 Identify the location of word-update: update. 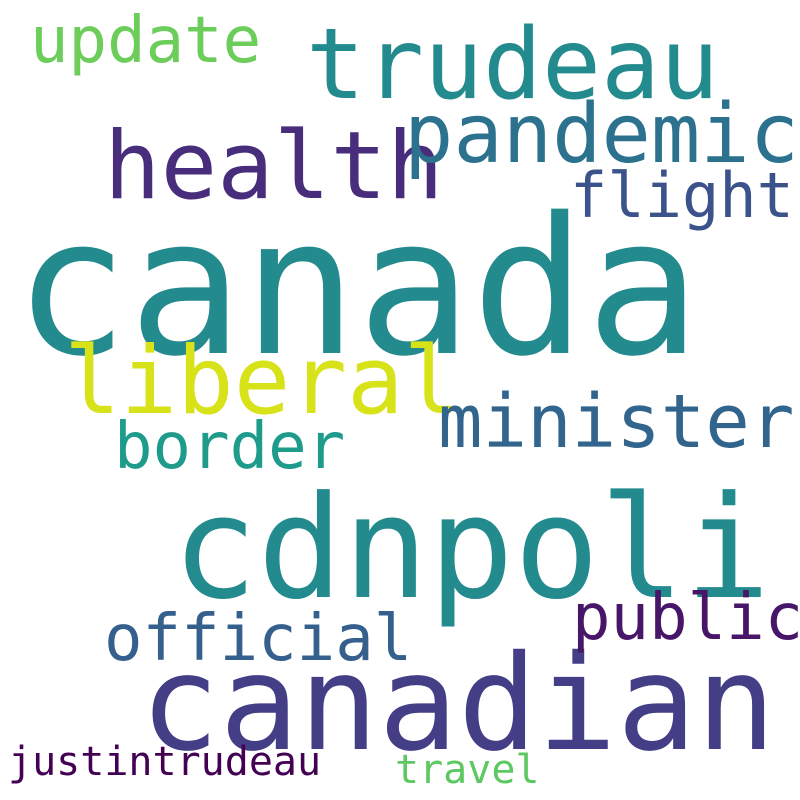
(146, 41).